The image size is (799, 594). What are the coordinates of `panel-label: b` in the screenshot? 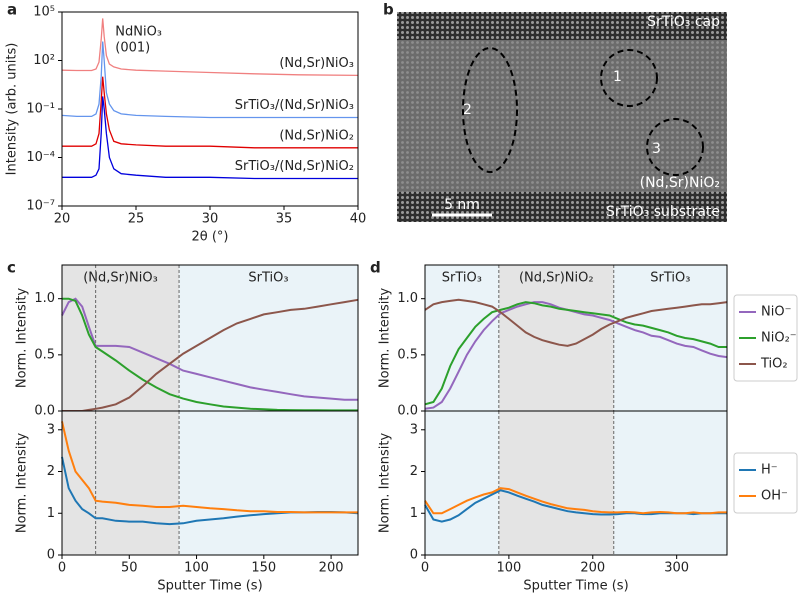 It's located at (388, 10).